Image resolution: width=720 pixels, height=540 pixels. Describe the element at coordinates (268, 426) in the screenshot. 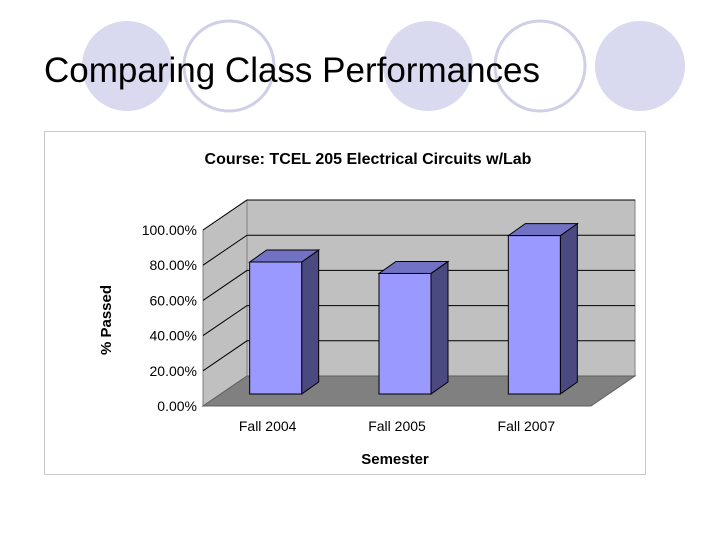

I see `x-tick-label: Fall 2004` at that location.